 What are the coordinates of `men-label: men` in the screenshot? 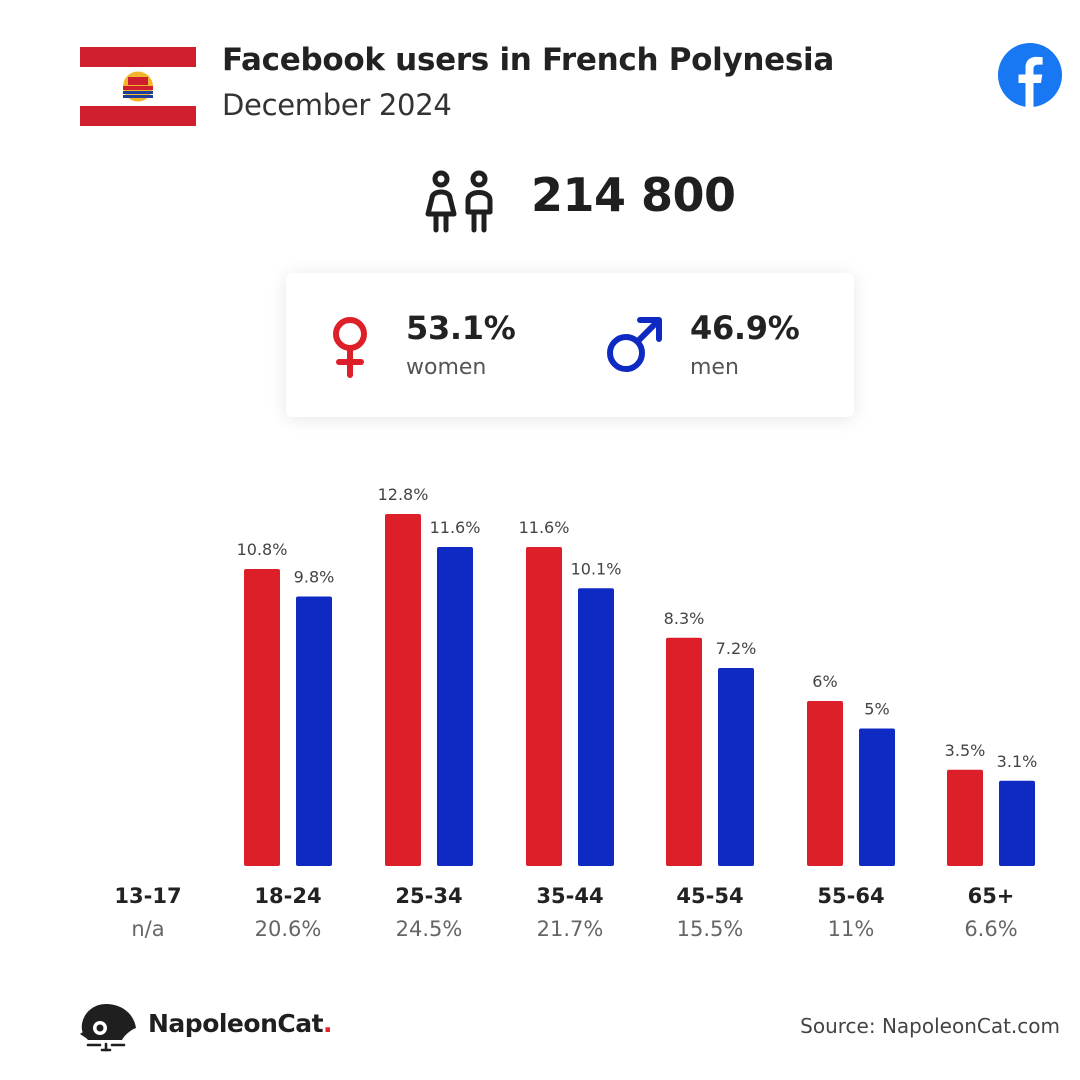 It's located at (714, 367).